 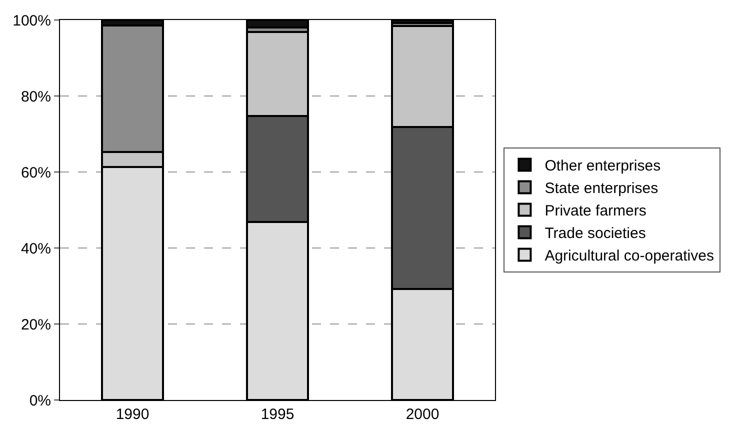 I want to click on y-tick-label: 40%, so click(x=35, y=249).